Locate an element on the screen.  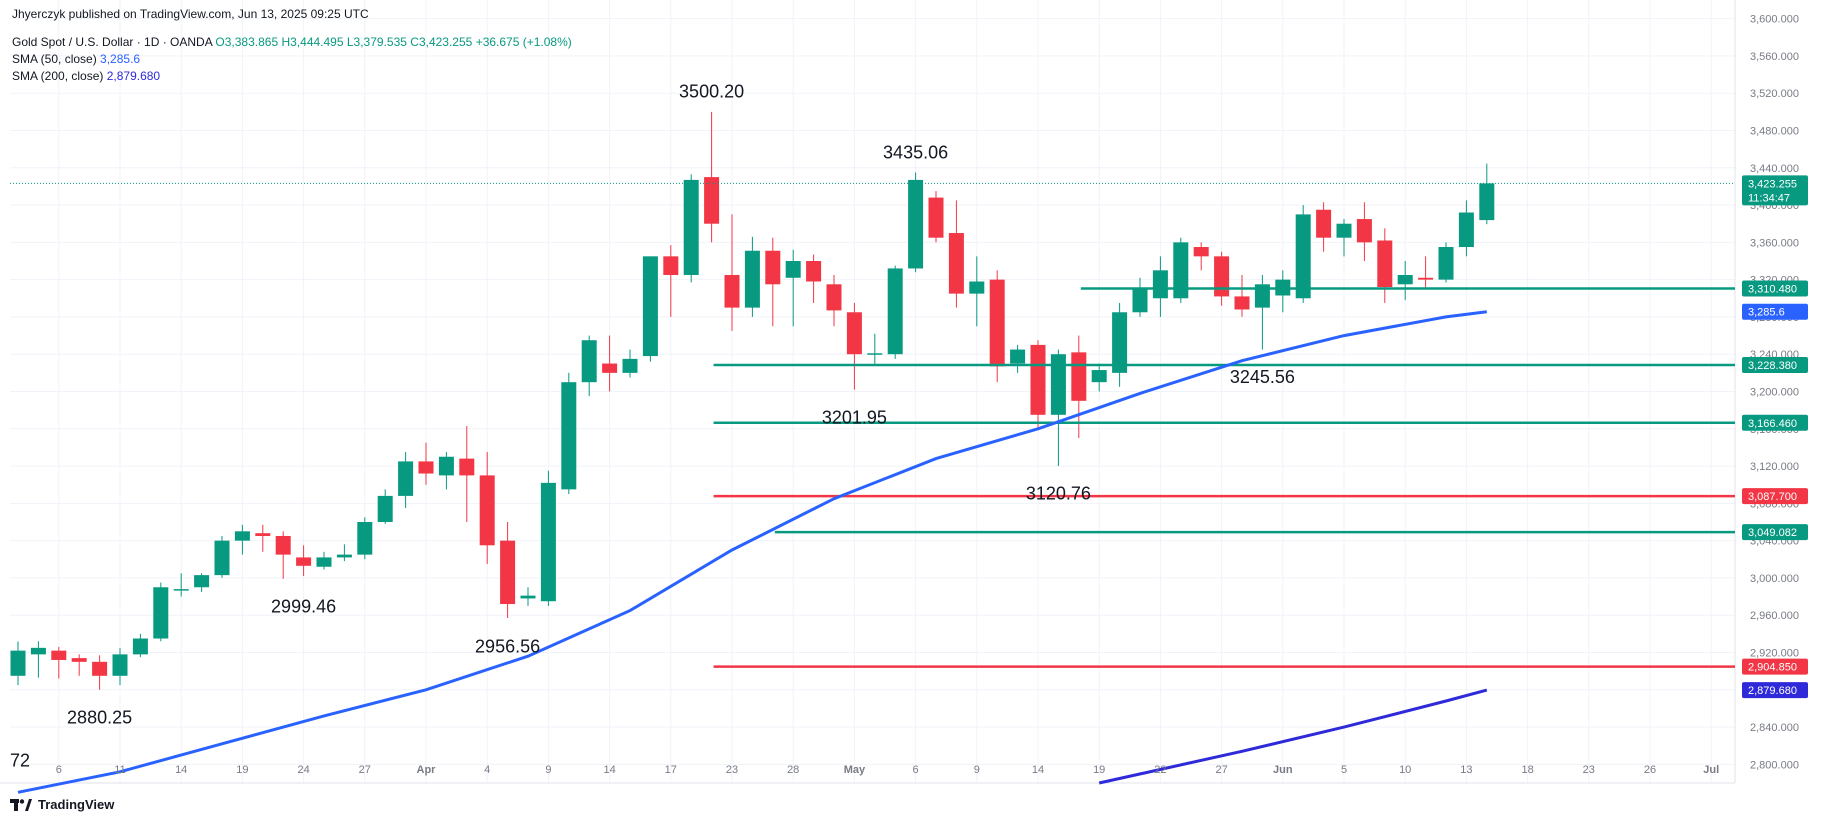
time-tick-label: May is located at coordinates (855, 770).